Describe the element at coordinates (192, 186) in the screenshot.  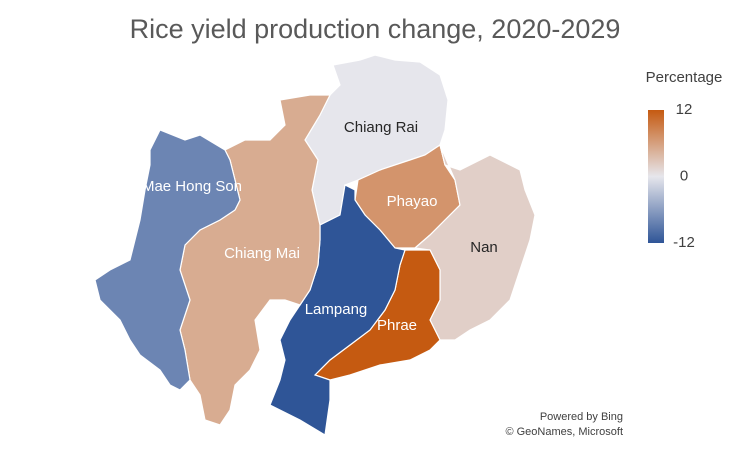
I see `region-label: Mae Hong Son` at that location.